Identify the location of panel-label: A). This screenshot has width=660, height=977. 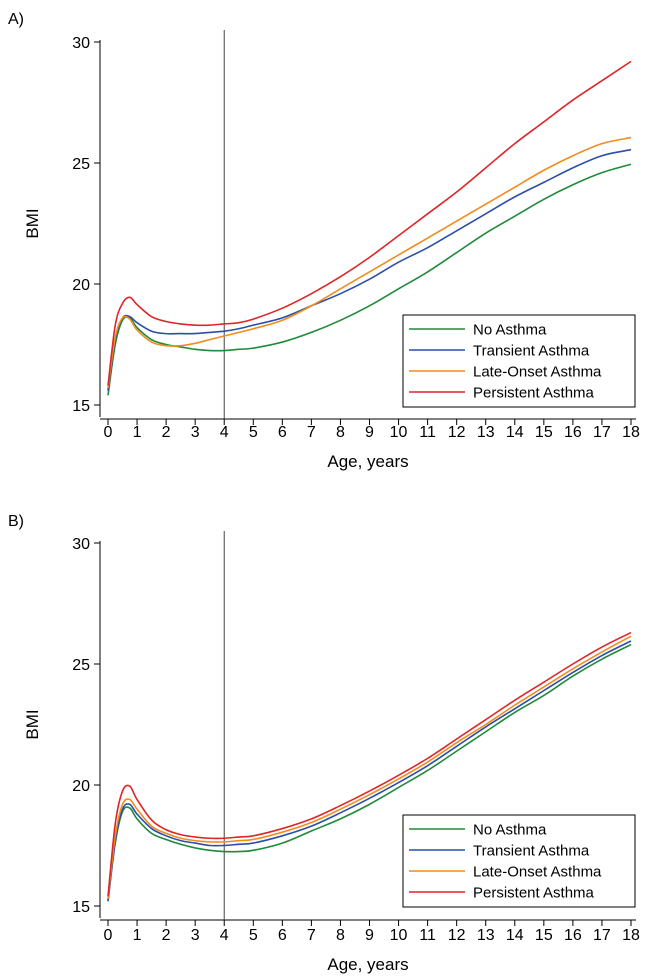
(16, 19).